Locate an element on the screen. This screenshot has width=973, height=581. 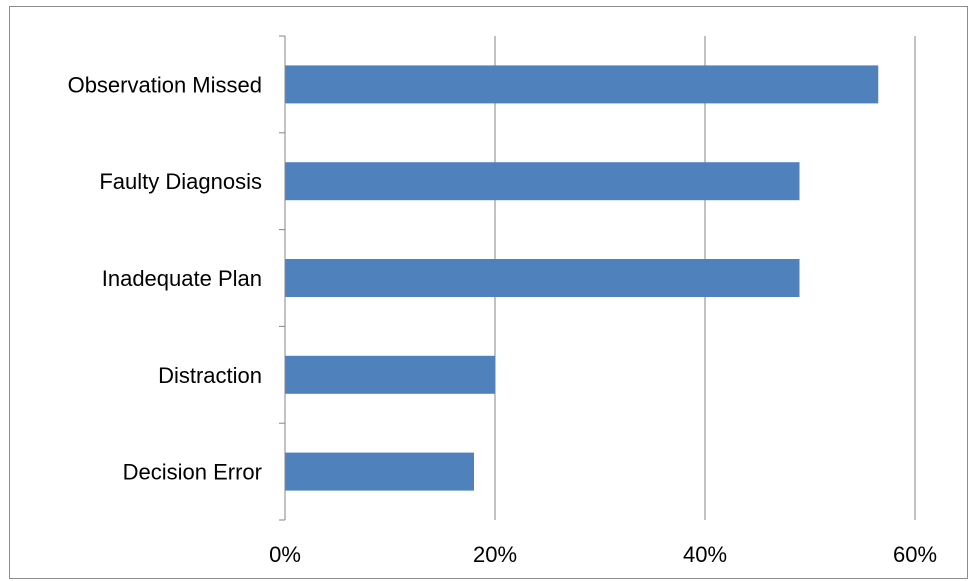
axes is located at coordinates (282, 278).